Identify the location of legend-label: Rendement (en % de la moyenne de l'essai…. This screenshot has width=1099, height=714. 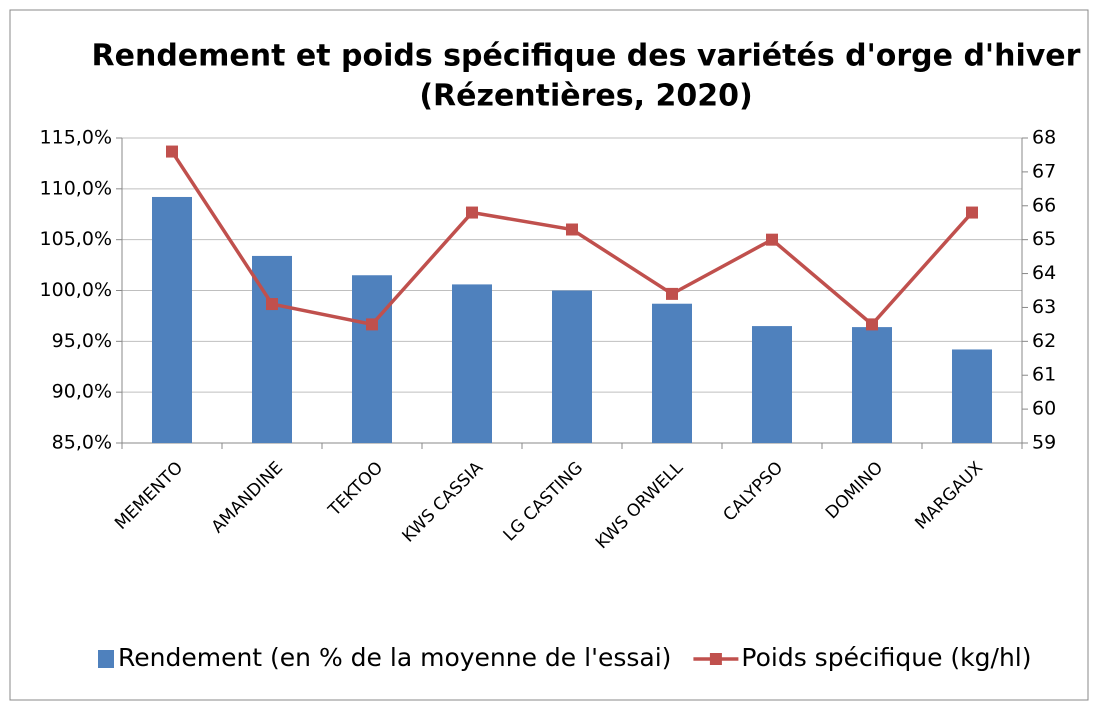
(394, 657).